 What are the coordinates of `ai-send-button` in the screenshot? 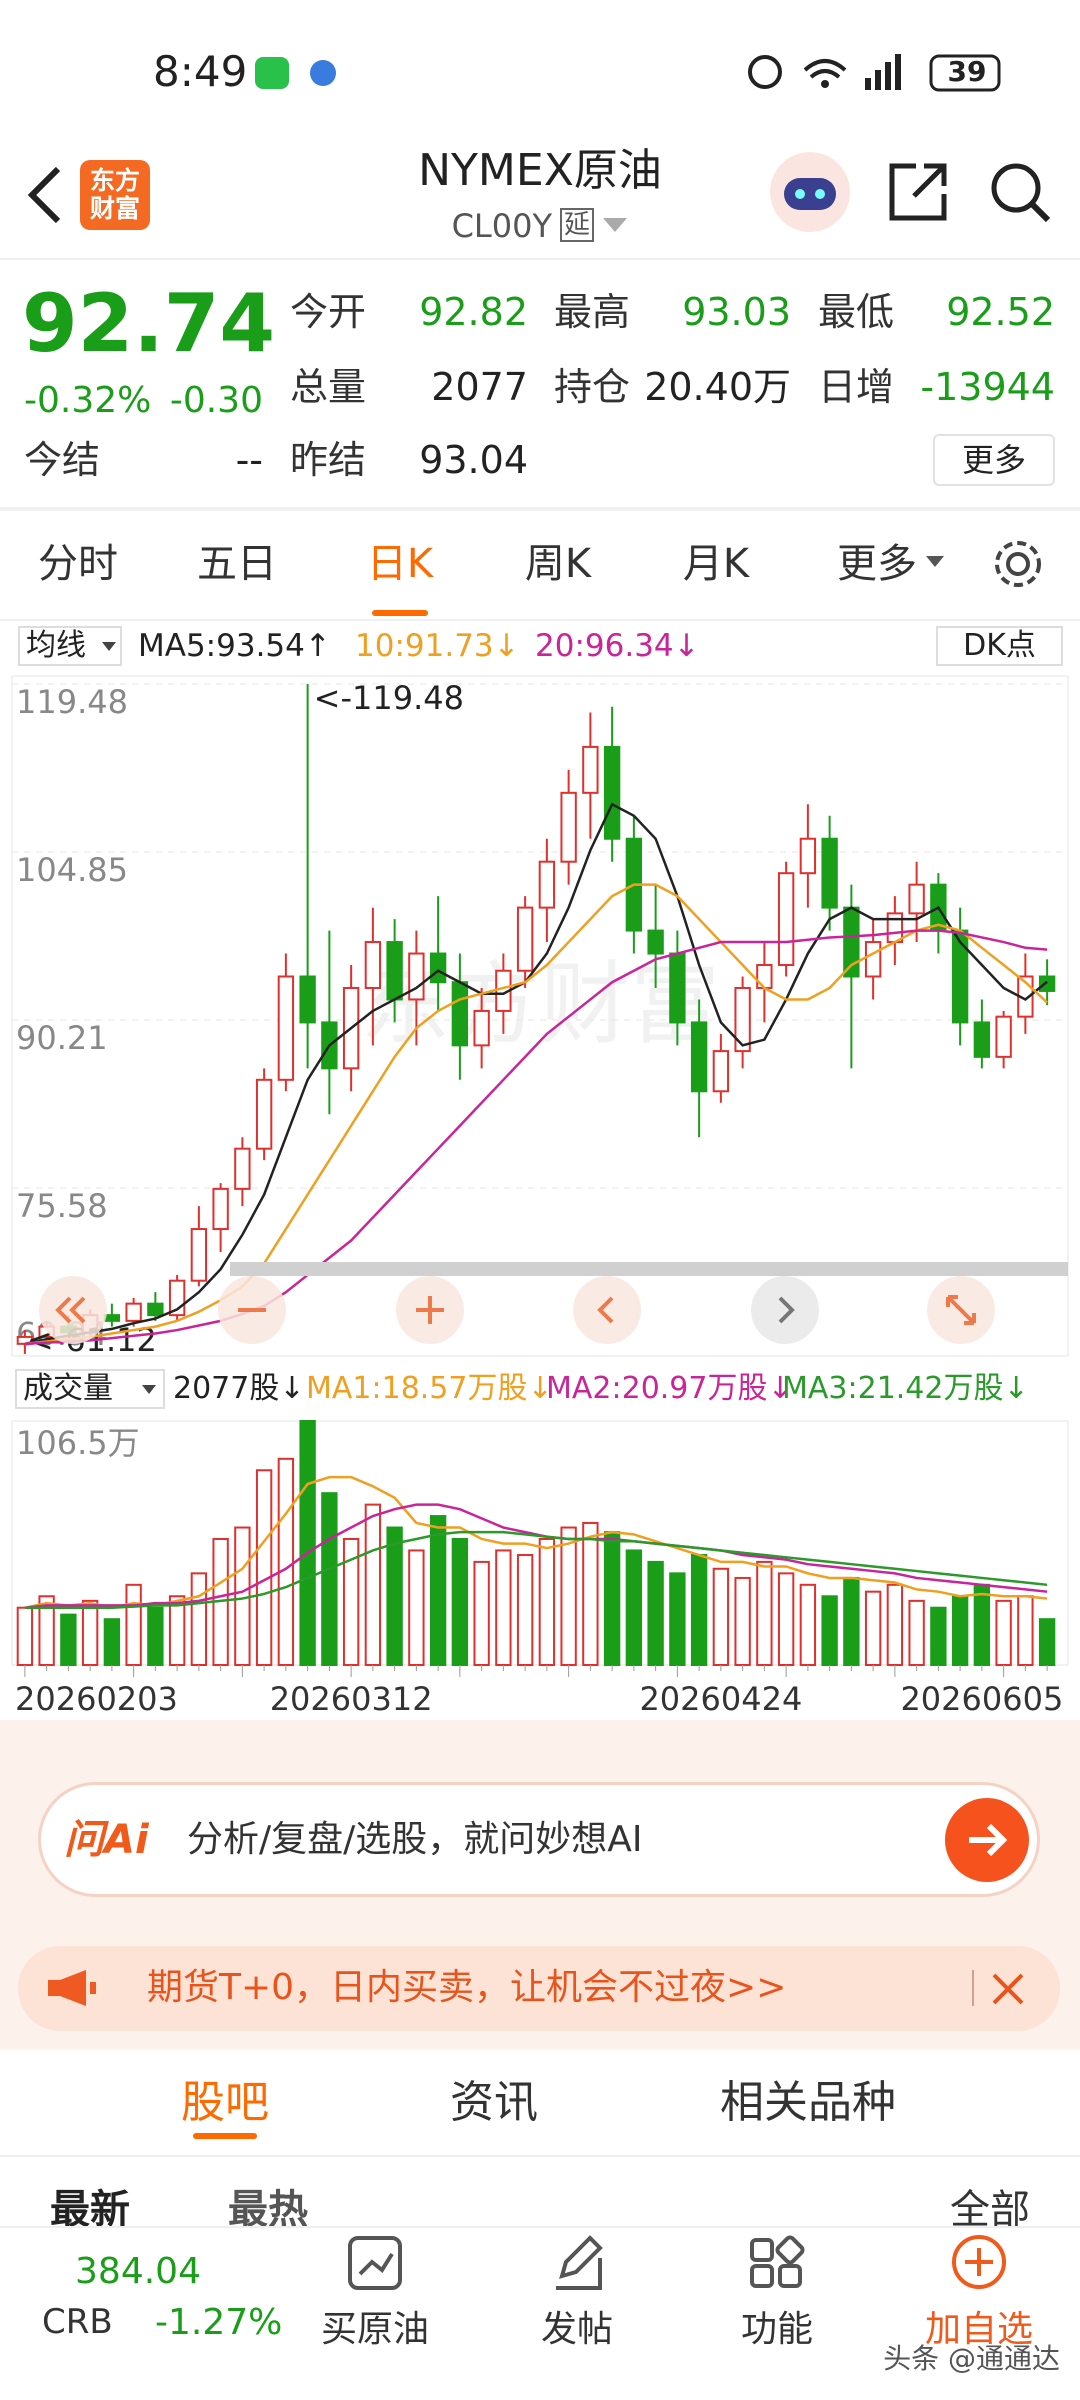 It's located at (987, 1840).